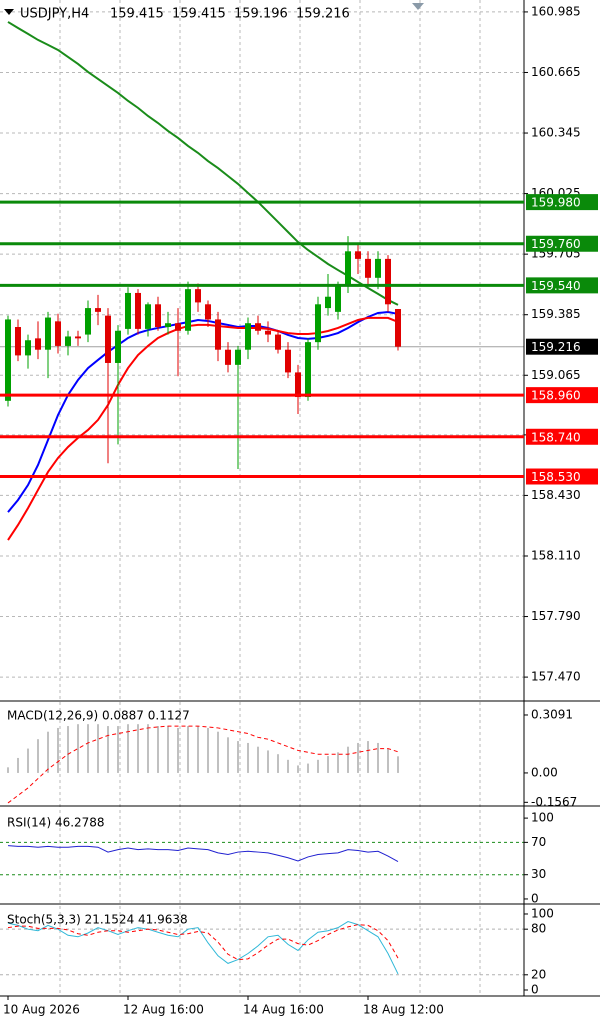 This screenshot has height=1021, width=600. Describe the element at coordinates (98, 716) in the screenshot. I see `macd-title: MACD(12,26,9) 0.0887 0.1127` at that location.